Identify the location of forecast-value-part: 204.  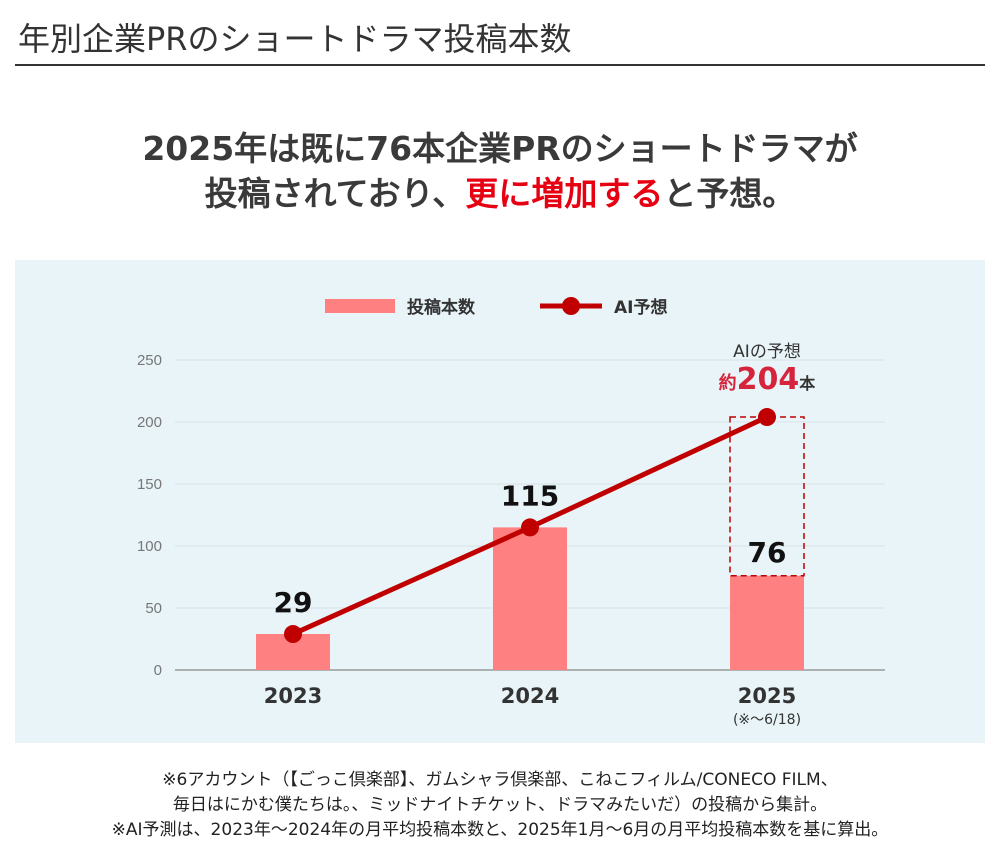
(768, 379).